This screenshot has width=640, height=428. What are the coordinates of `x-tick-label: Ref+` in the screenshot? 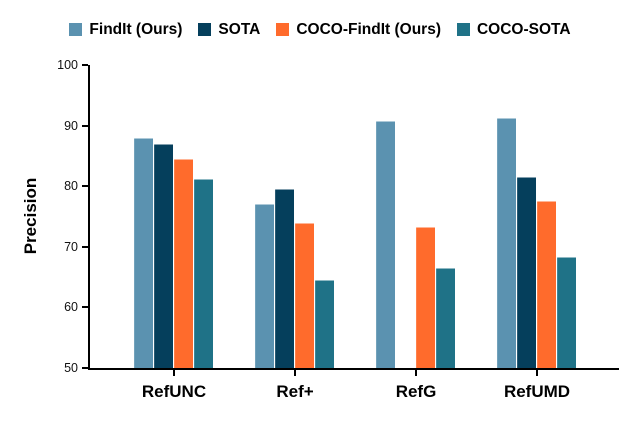 It's located at (295, 391).